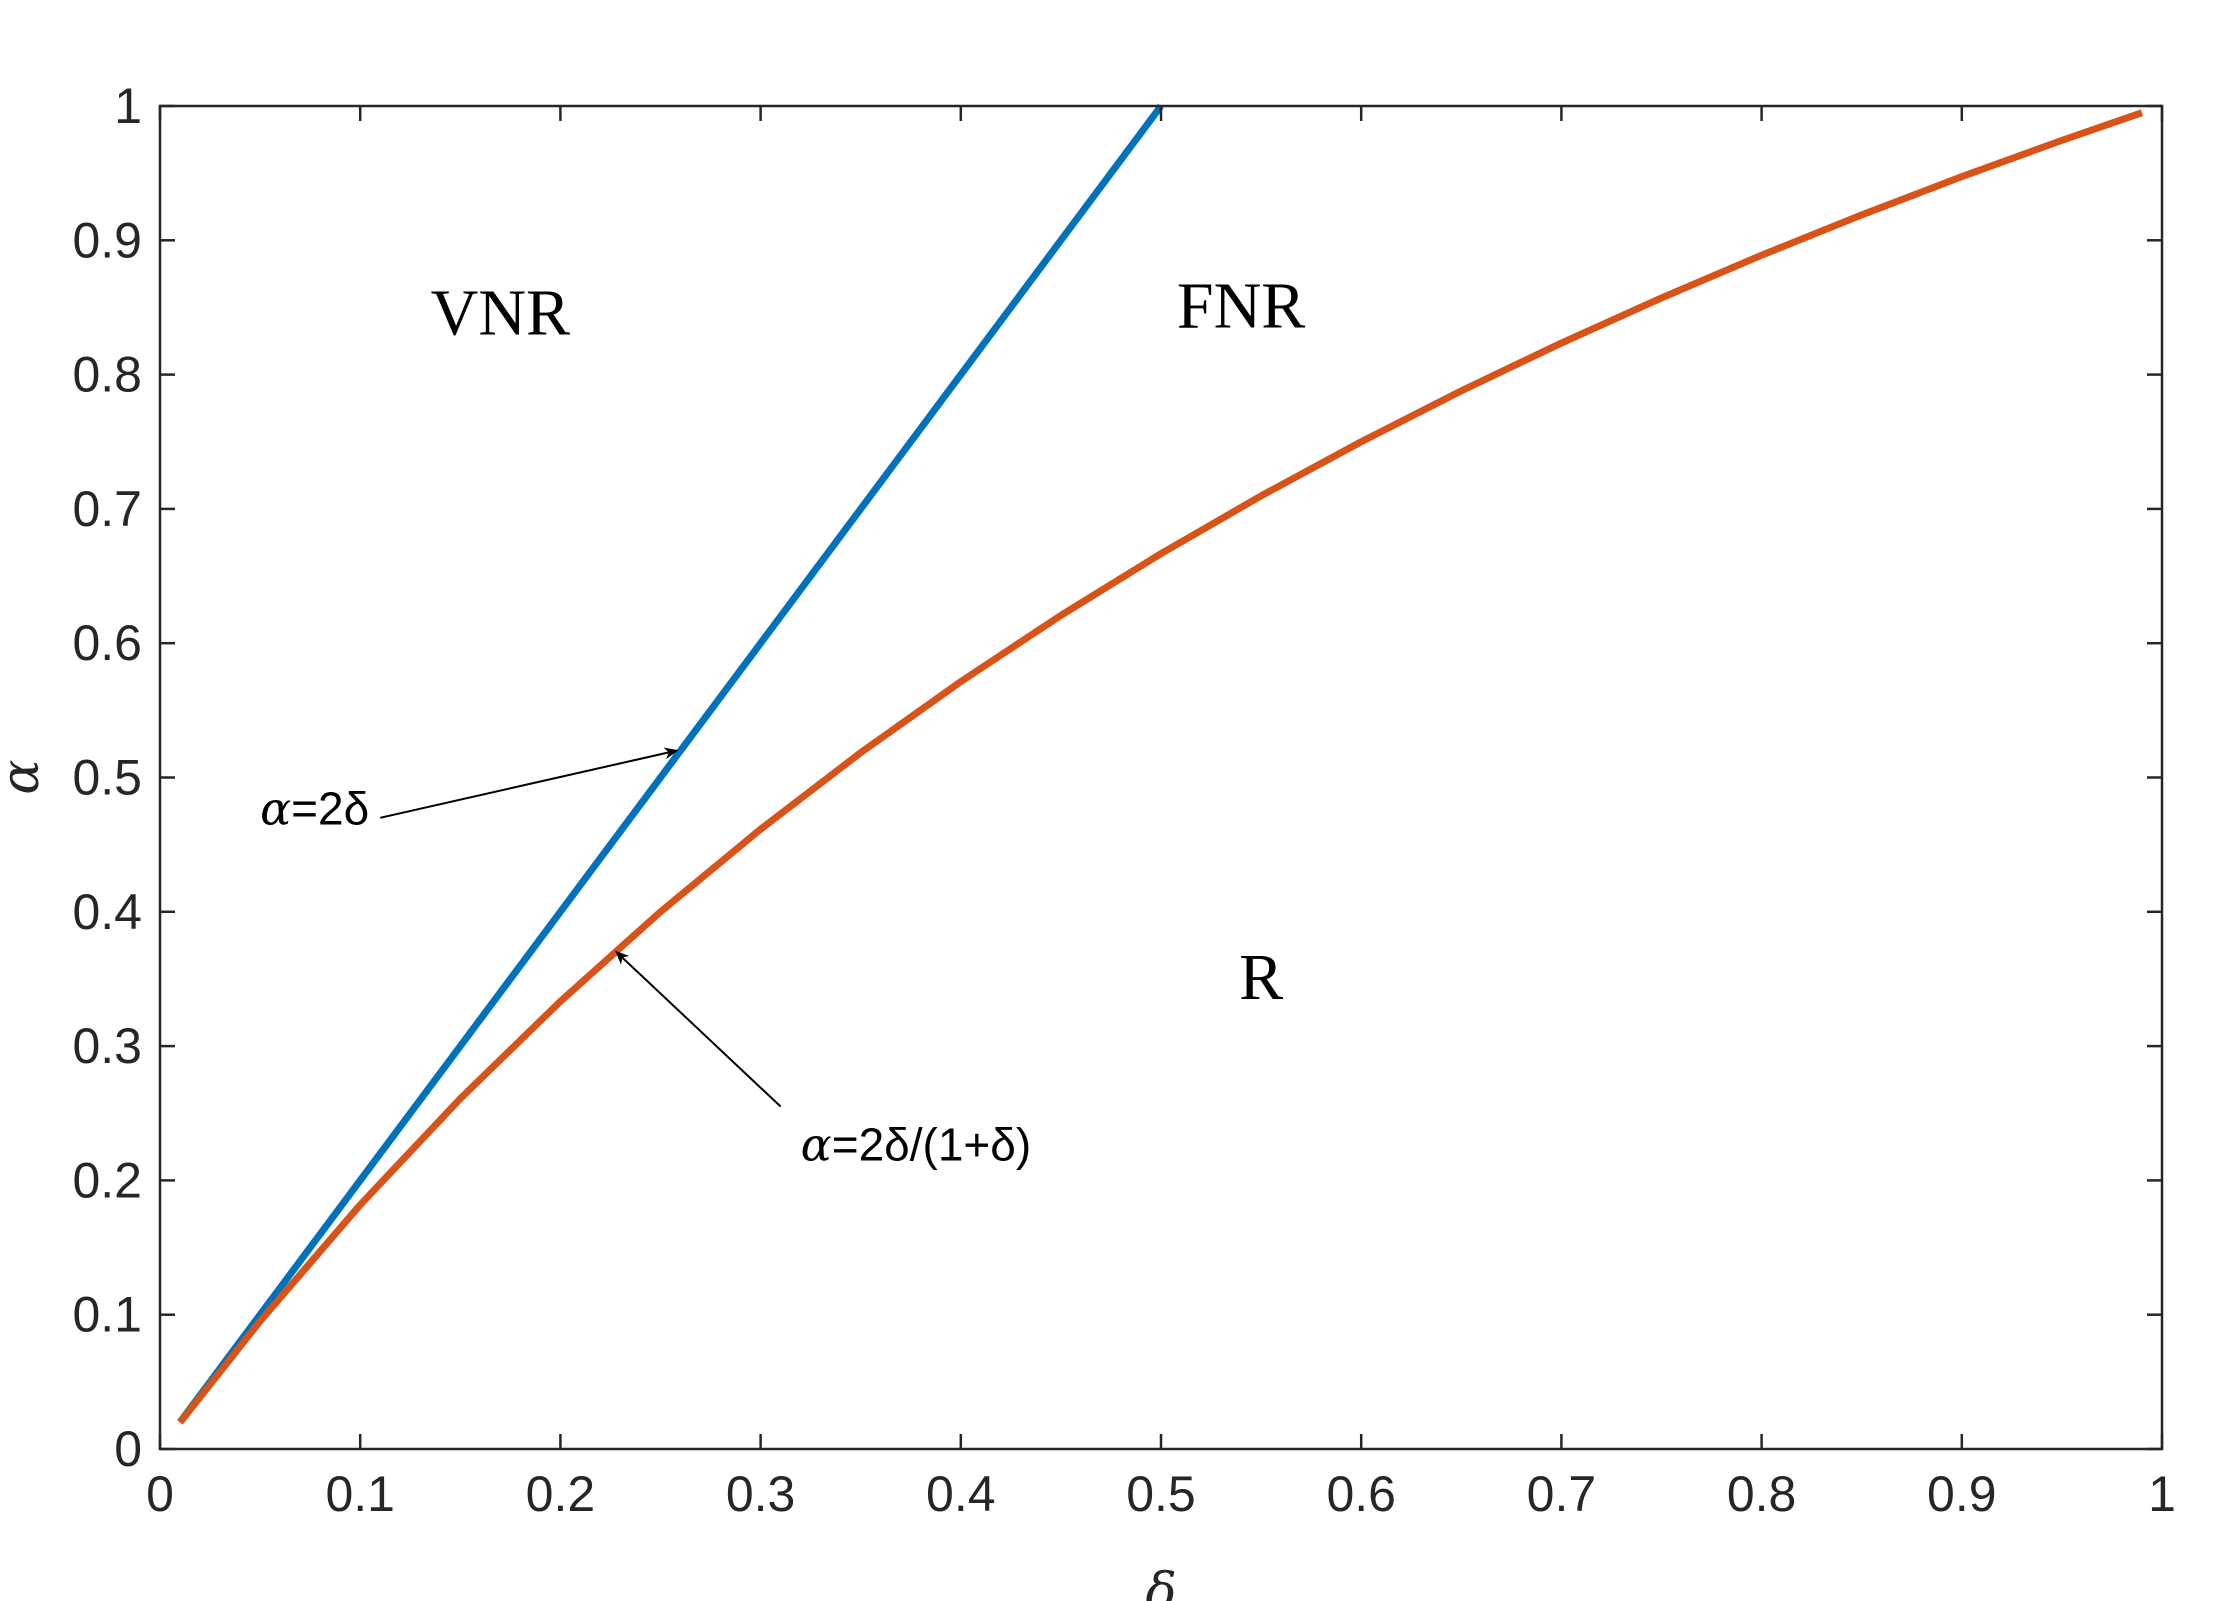 The height and width of the screenshot is (1601, 2238). Describe the element at coordinates (1161, 1494) in the screenshot. I see `x-tick-label: 0.5` at that location.